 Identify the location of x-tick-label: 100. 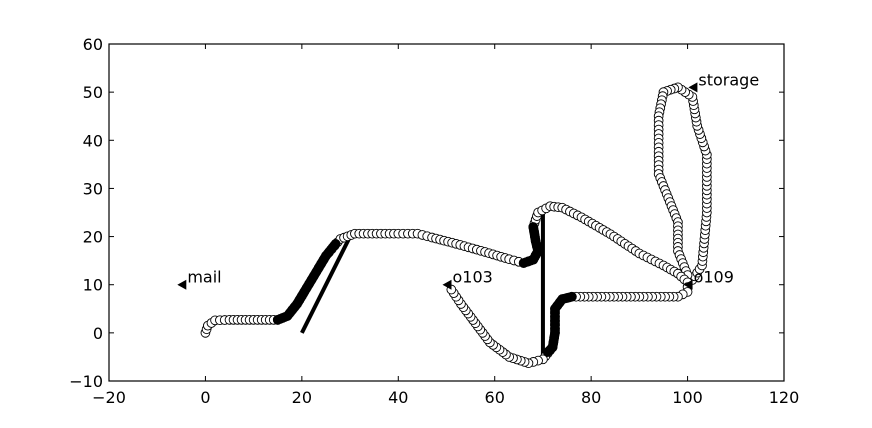
(687, 397).